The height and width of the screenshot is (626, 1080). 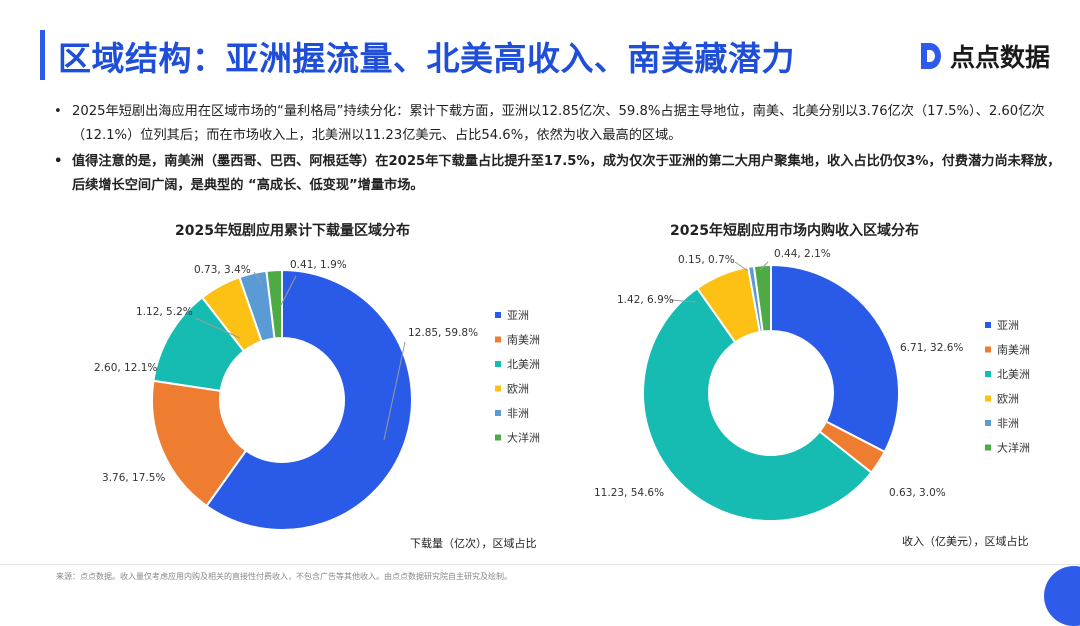 What do you see at coordinates (931, 348) in the screenshot?
I see `data-label: 6.71, 32.6%` at bounding box center [931, 348].